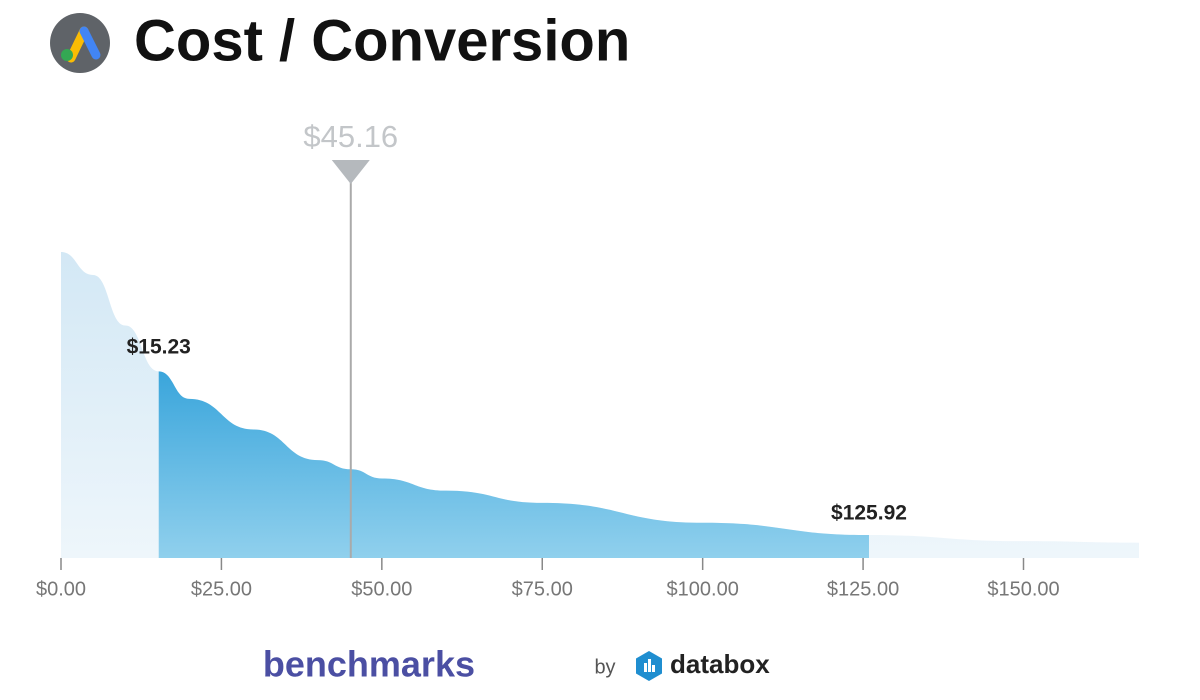 This screenshot has width=1200, height=700. Describe the element at coordinates (1023, 589) in the screenshot. I see `x-tick-label: $150.00` at that location.